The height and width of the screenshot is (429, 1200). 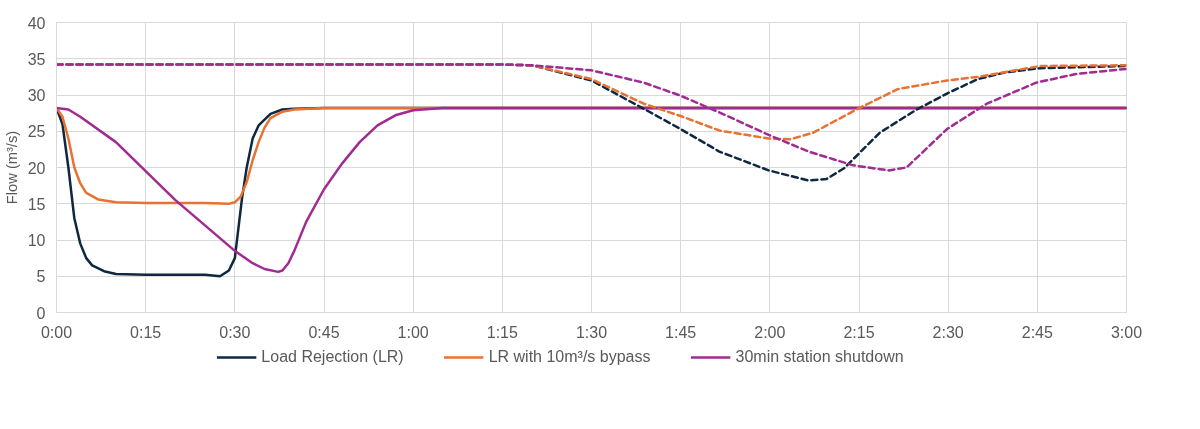 What do you see at coordinates (36, 168) in the screenshot?
I see `y-tick-label: 20` at bounding box center [36, 168].